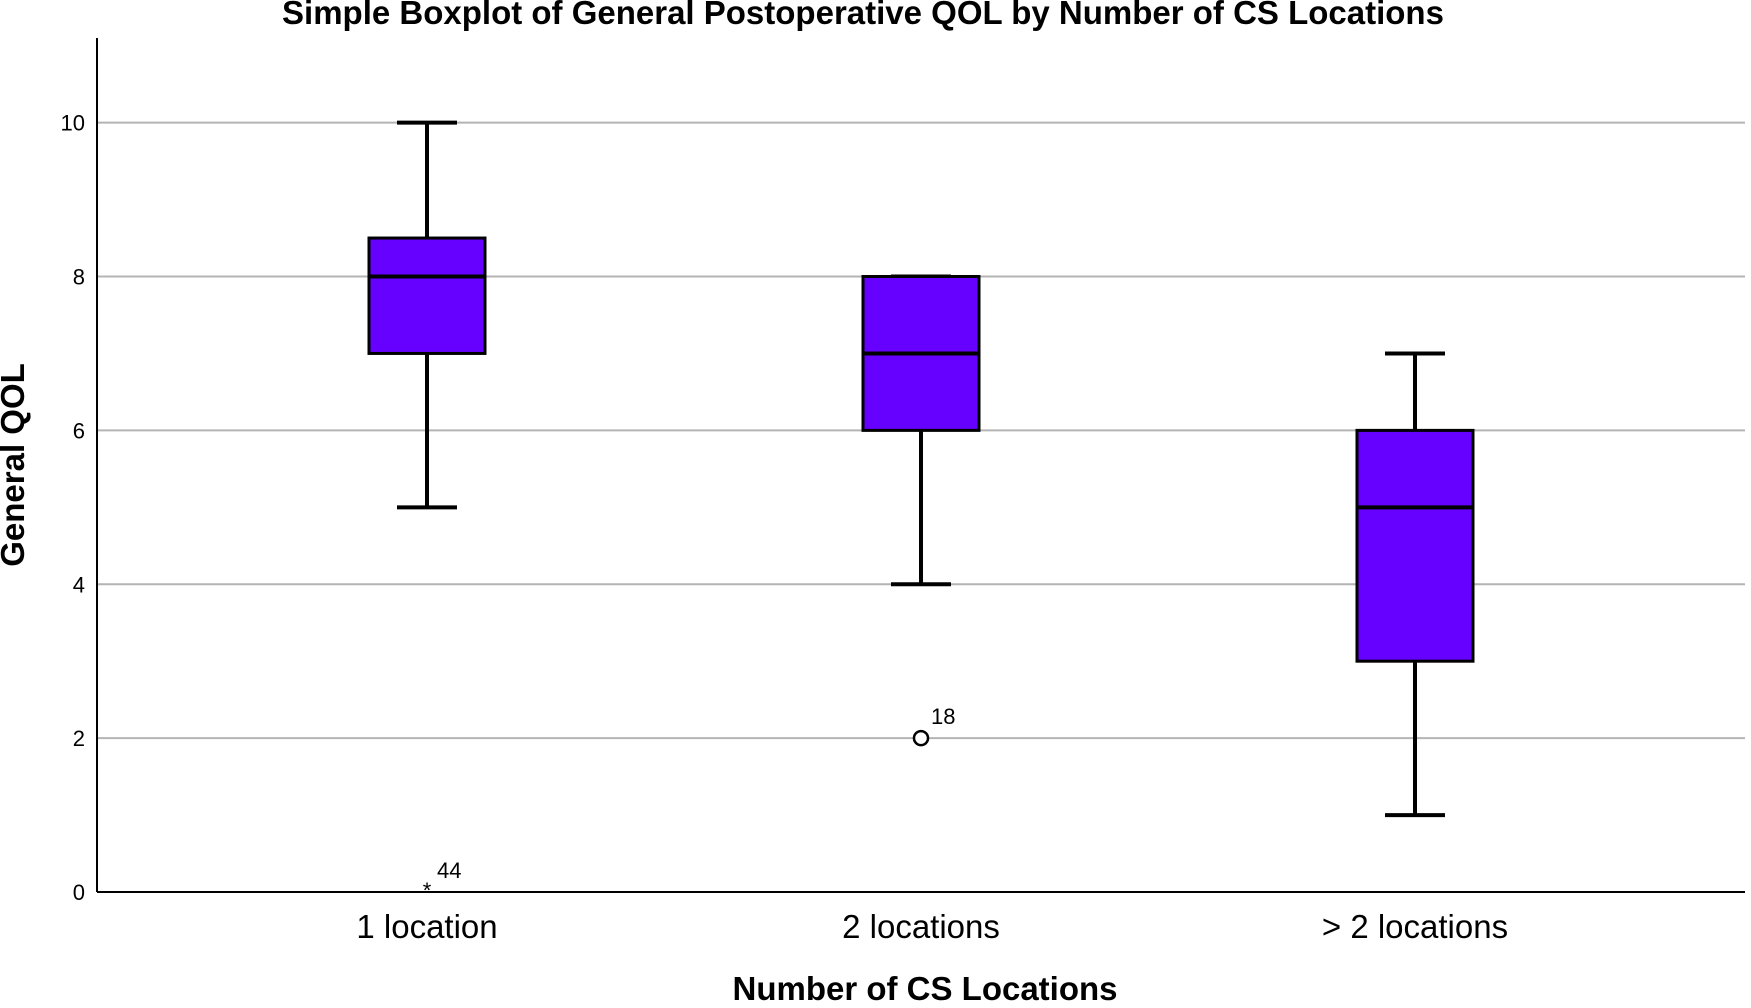 Image resolution: width=1751 pixels, height=1008 pixels. Describe the element at coordinates (921, 926) in the screenshot. I see `x-tick-label: 2 locations` at that location.